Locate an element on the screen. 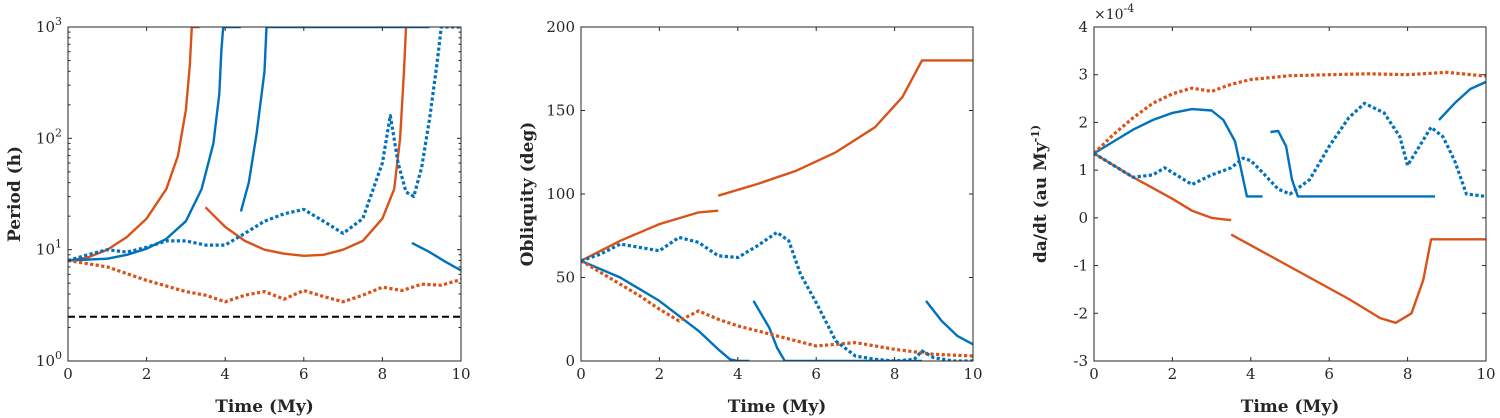 The image size is (1500, 418). y-tick-label: 103 is located at coordinates (49, 25).